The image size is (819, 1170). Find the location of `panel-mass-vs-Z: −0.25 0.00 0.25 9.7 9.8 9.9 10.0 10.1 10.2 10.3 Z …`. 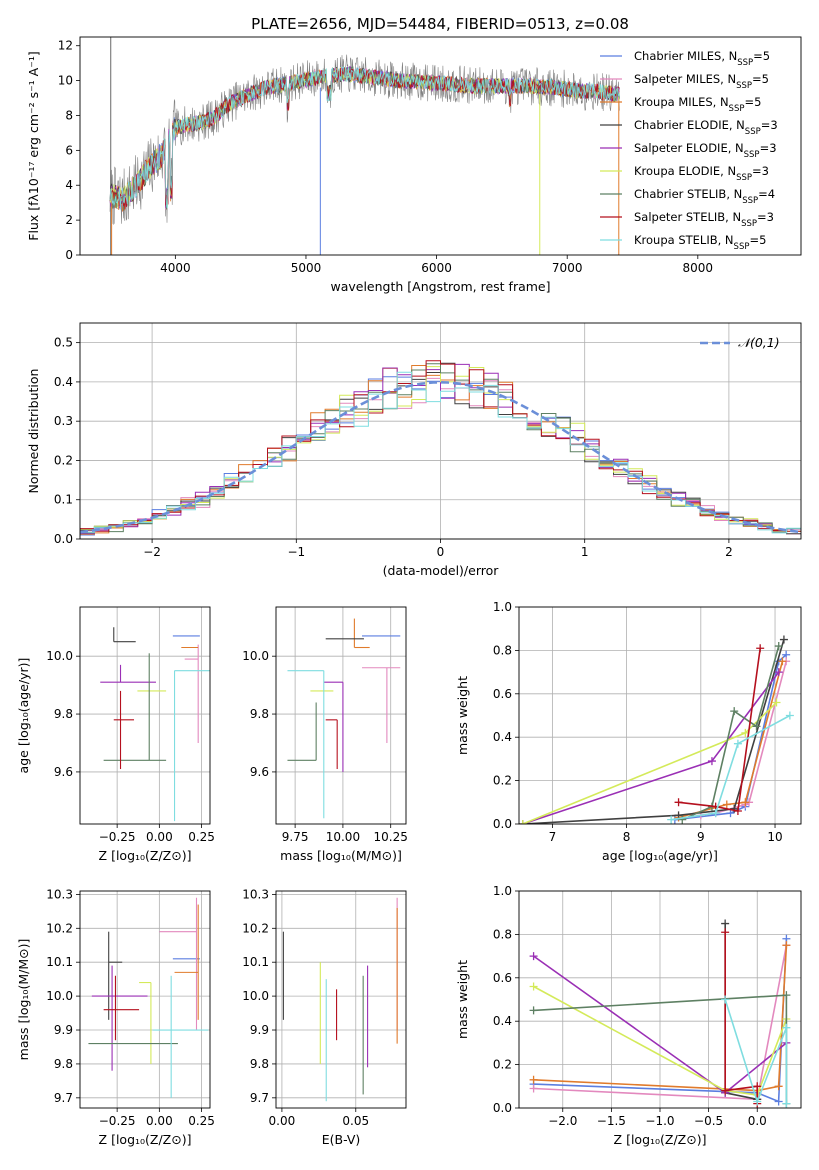

panel-mass-vs-Z: −0.25 0.00 0.25 9.7 9.8 9.9 10.0 10.1 10.2 10.3 Z … is located at coordinates (115, 1017).